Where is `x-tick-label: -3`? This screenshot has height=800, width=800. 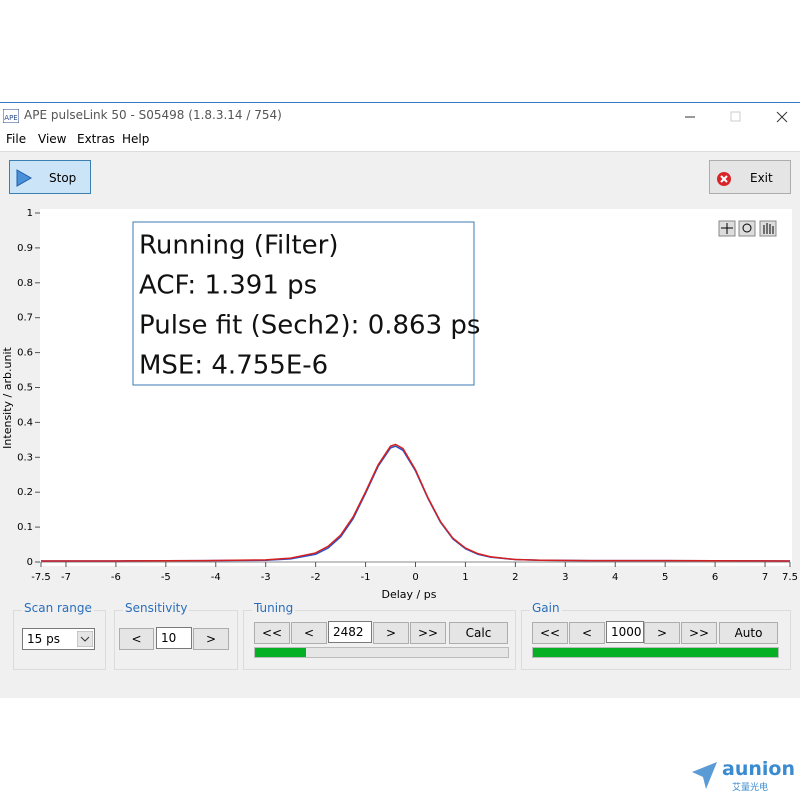
x-tick-label: -3 is located at coordinates (266, 577).